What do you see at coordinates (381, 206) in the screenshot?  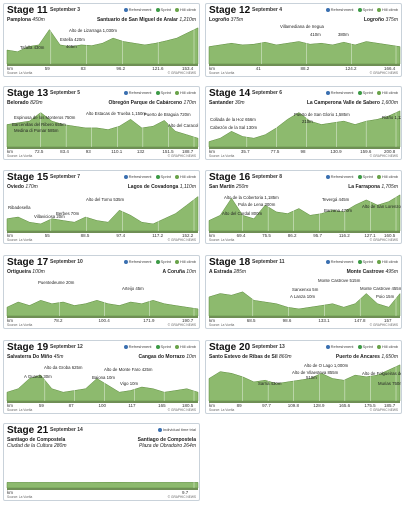 I see `waypoint-label: Alto de San Lorenzo 1,347m` at bounding box center [381, 206].